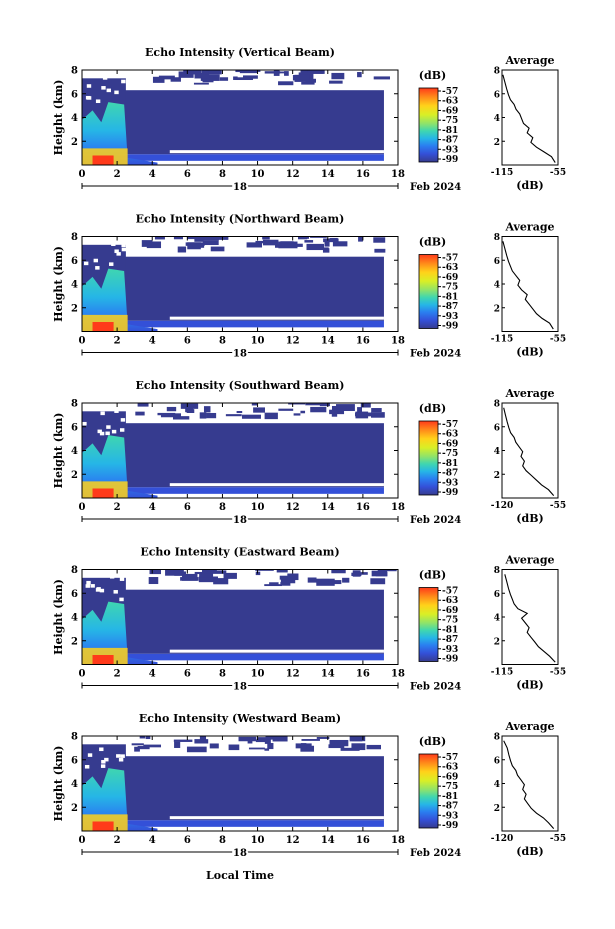 The width and height of the screenshot is (615, 929). I want to click on y-tick-label: 6, so click(74, 427).